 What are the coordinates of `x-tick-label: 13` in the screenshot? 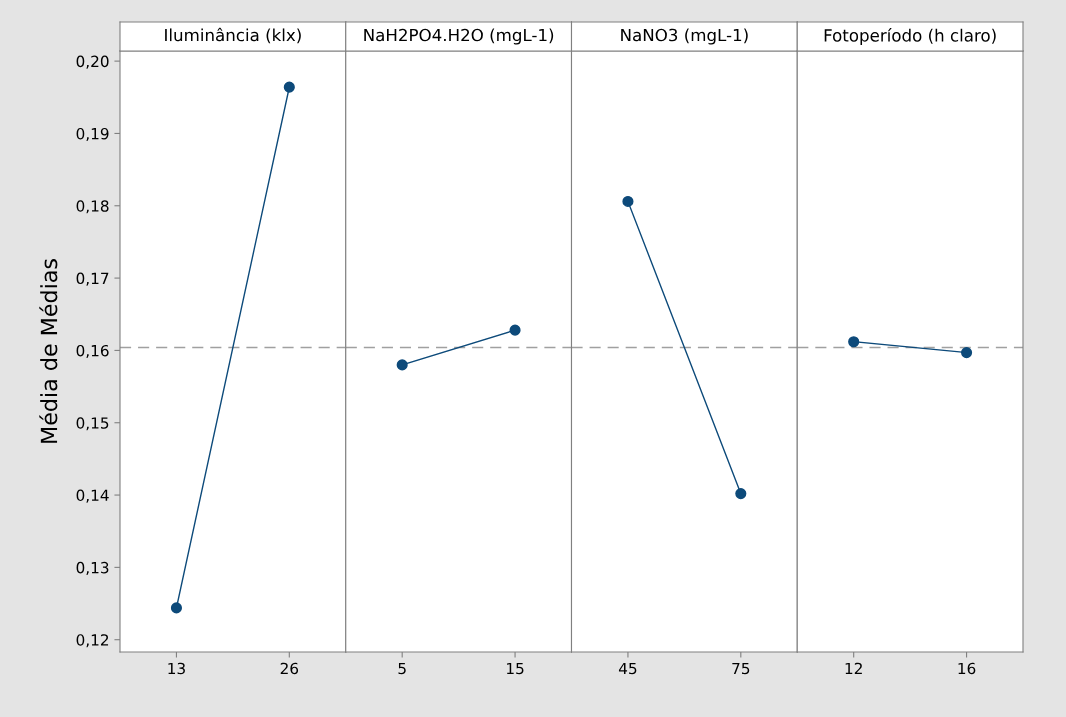 It's located at (176, 668).